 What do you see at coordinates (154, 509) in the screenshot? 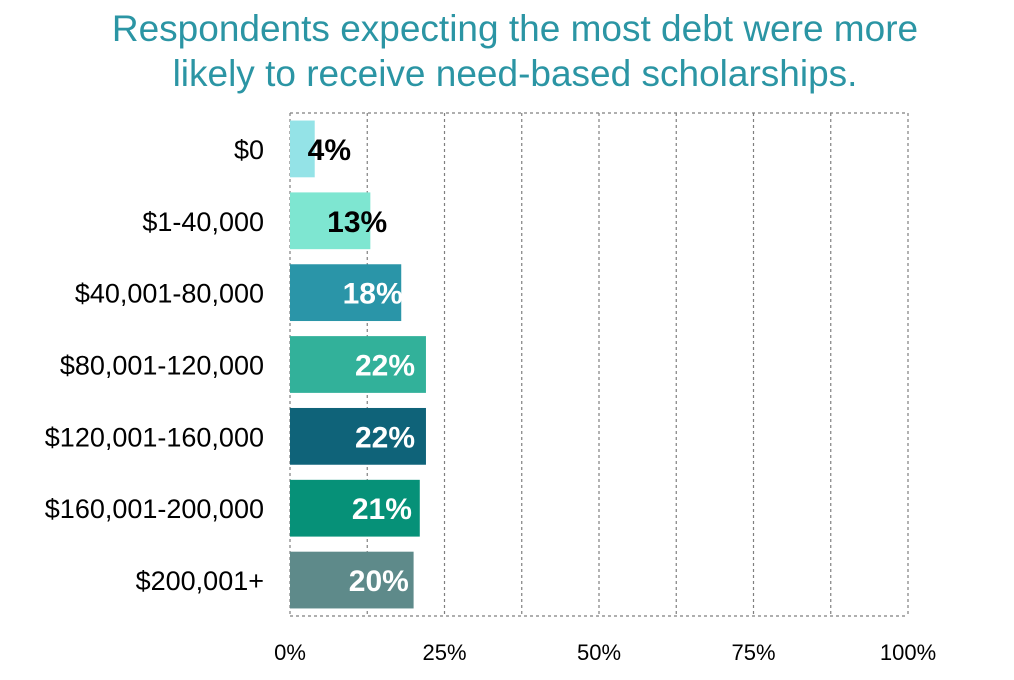
I see `category-label: $160,001-200,000` at bounding box center [154, 509].